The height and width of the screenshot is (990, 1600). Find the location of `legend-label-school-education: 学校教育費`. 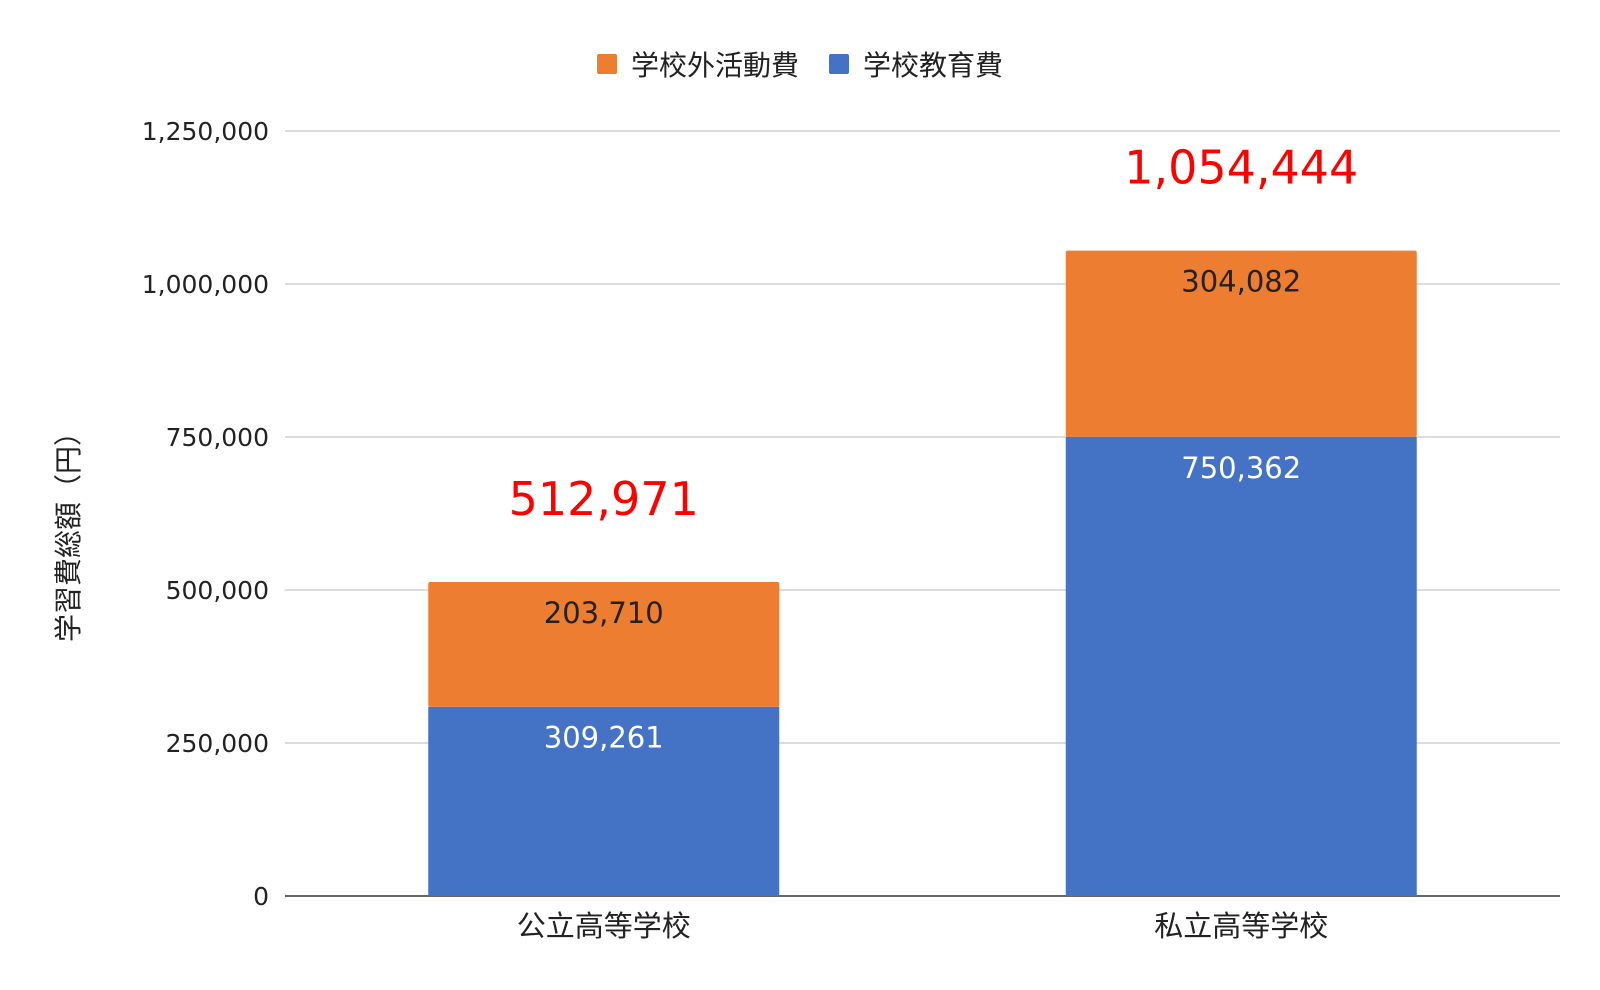

legend-label-school-education: 学校教育費 is located at coordinates (933, 65).